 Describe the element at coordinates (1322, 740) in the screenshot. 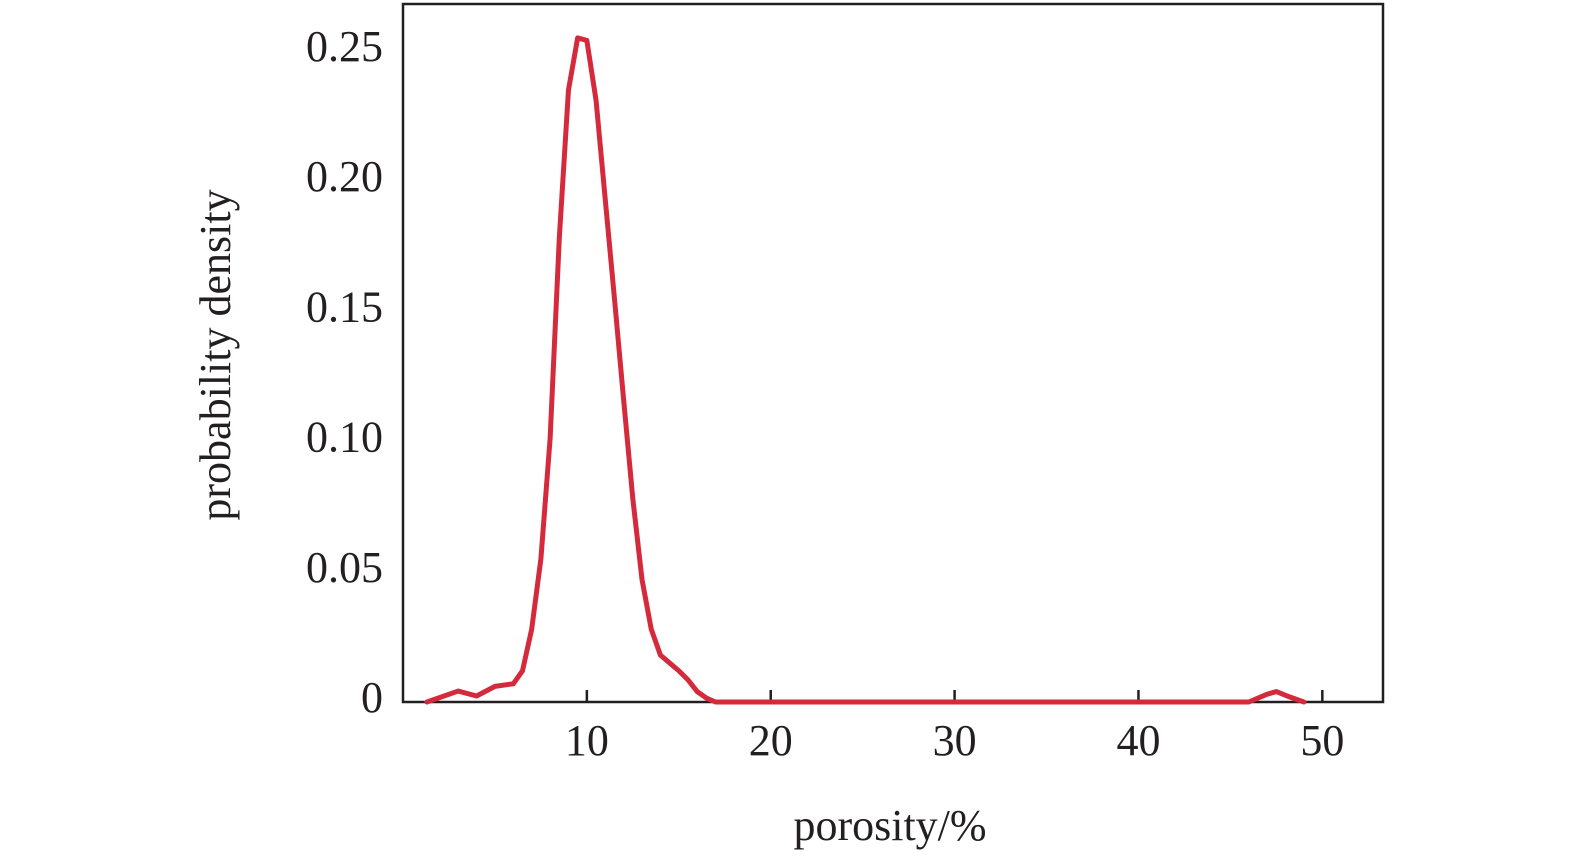

I see `x-tick-label: 50` at that location.